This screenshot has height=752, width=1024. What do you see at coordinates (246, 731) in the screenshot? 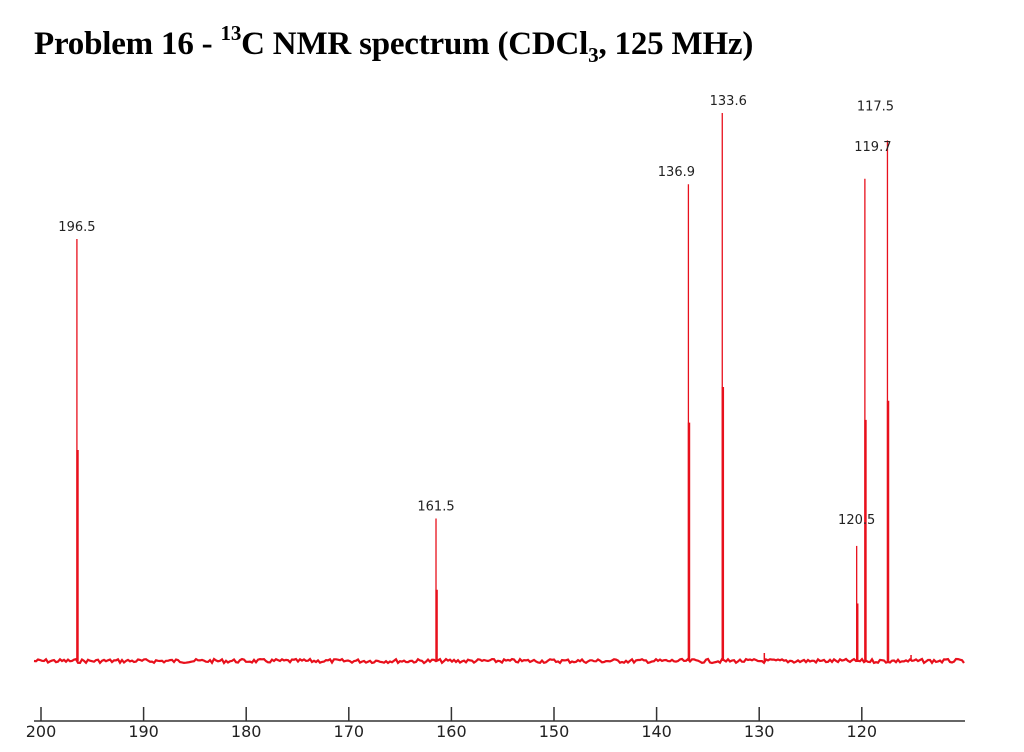
I see `x-tick-label: 180` at bounding box center [246, 731].